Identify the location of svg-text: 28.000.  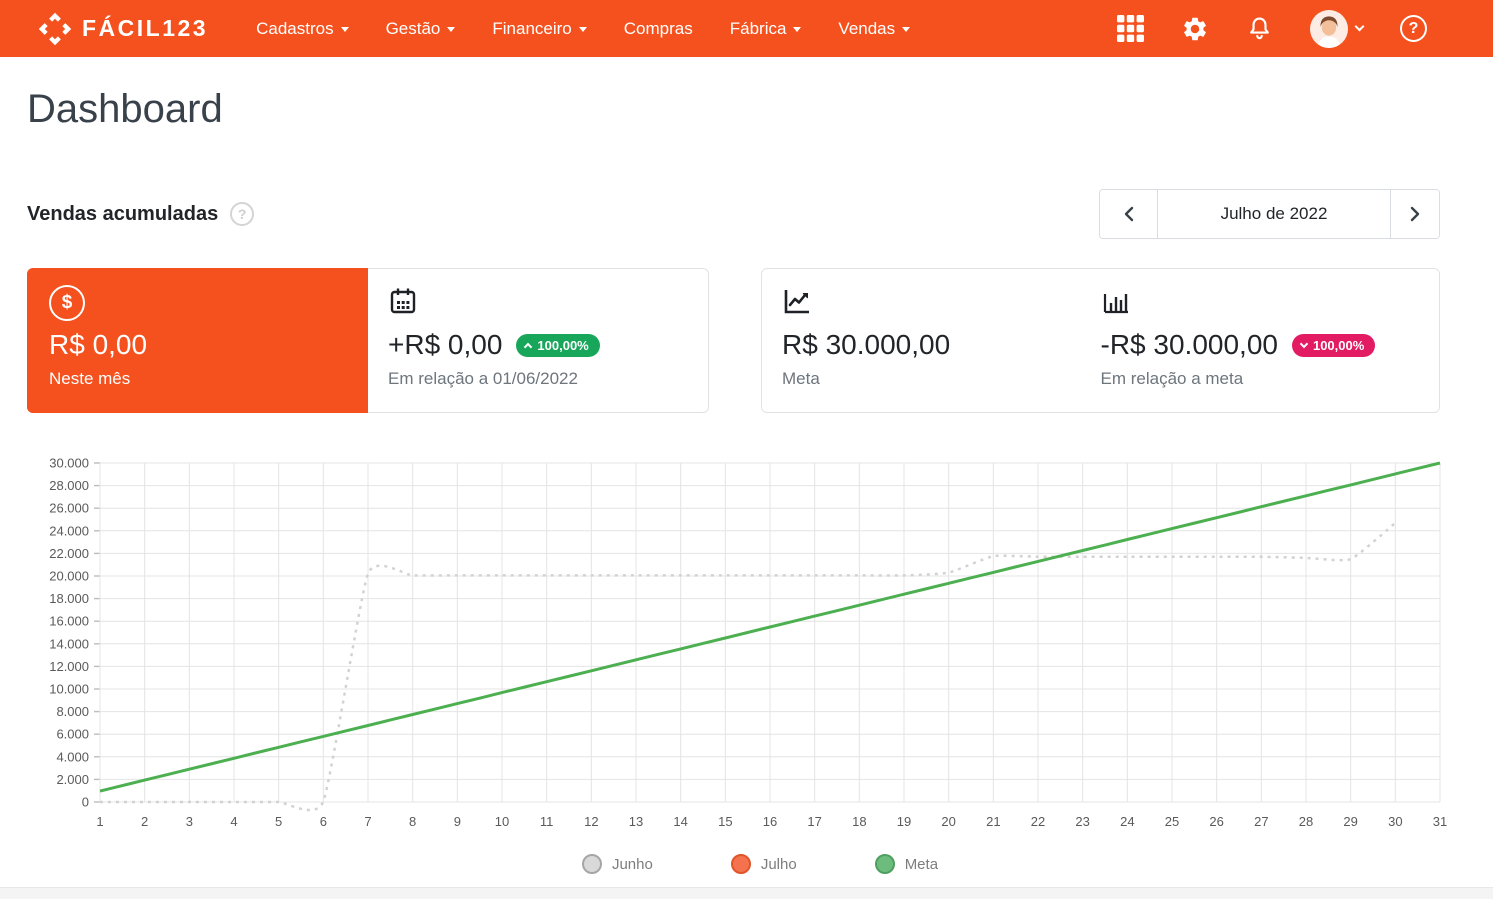
(69, 485).